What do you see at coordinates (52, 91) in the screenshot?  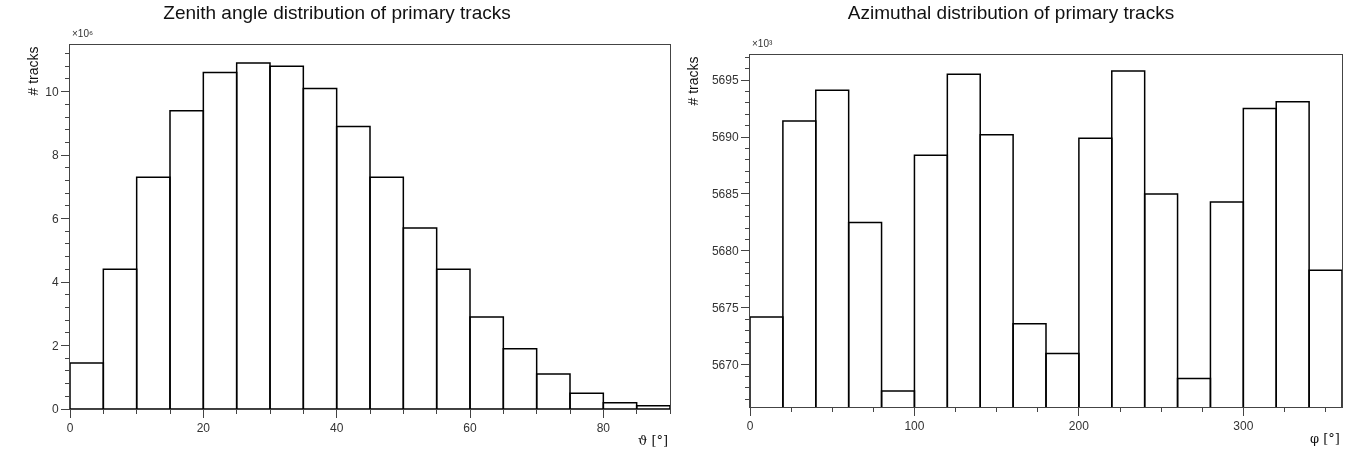 I see `y-tick-label: 10` at bounding box center [52, 91].